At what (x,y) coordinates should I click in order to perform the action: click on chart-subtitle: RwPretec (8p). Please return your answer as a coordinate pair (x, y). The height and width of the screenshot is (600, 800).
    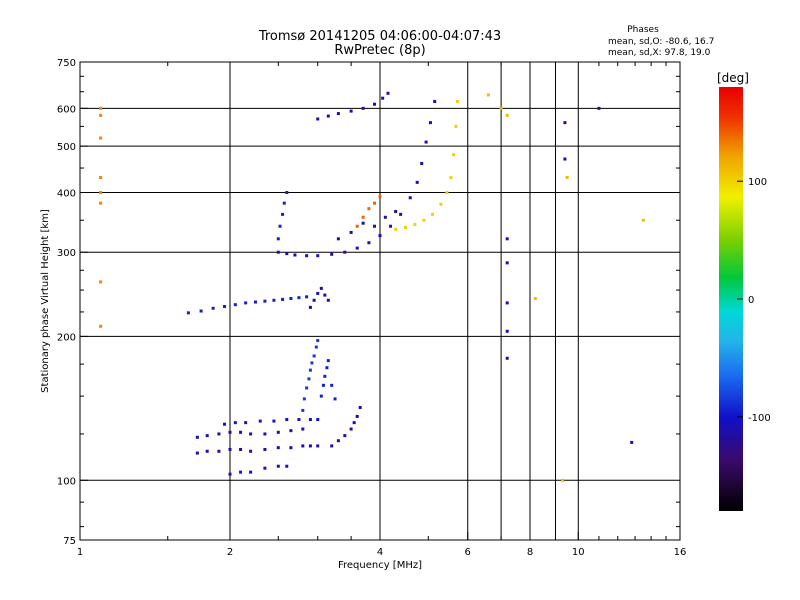
    Looking at the image, I should click on (379, 50).